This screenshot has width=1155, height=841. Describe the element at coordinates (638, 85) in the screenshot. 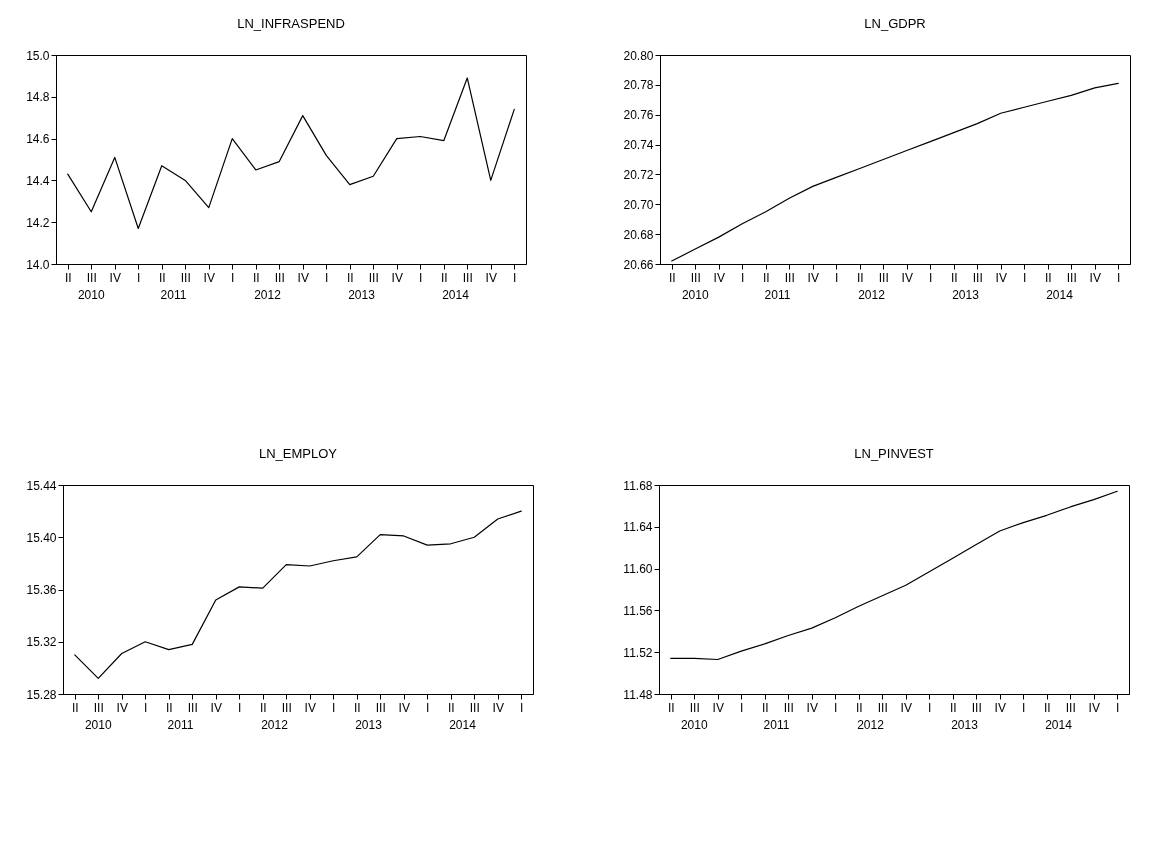

I see `y-tick-label: 20.78` at that location.